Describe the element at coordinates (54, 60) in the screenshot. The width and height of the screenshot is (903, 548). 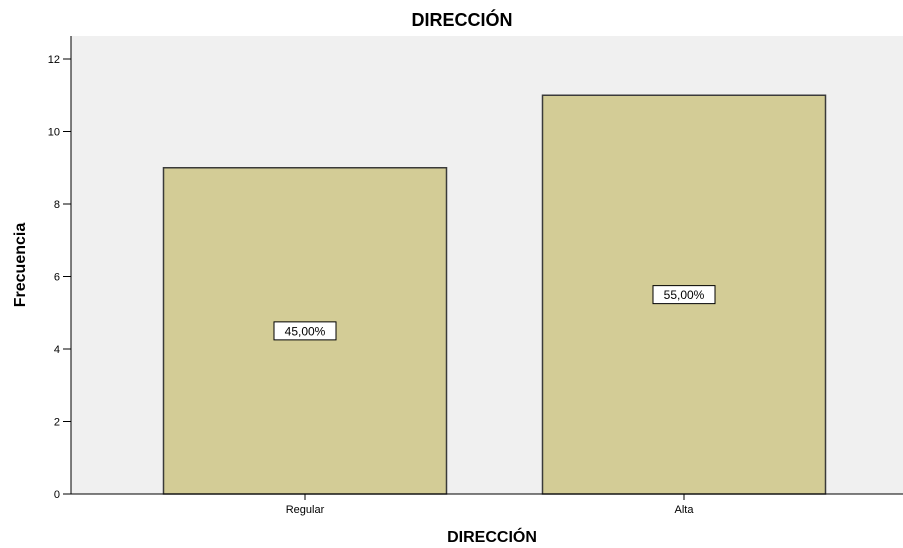
I see `y-tick-label: 12` at that location.